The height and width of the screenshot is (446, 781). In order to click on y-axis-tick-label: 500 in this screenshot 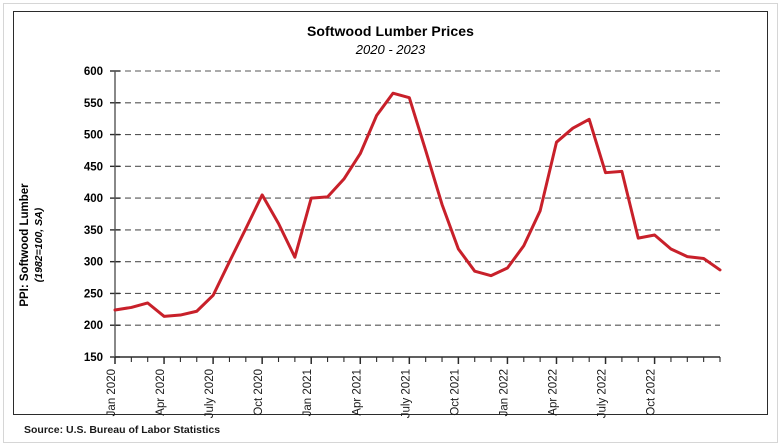, I will do `click(93, 136)`.